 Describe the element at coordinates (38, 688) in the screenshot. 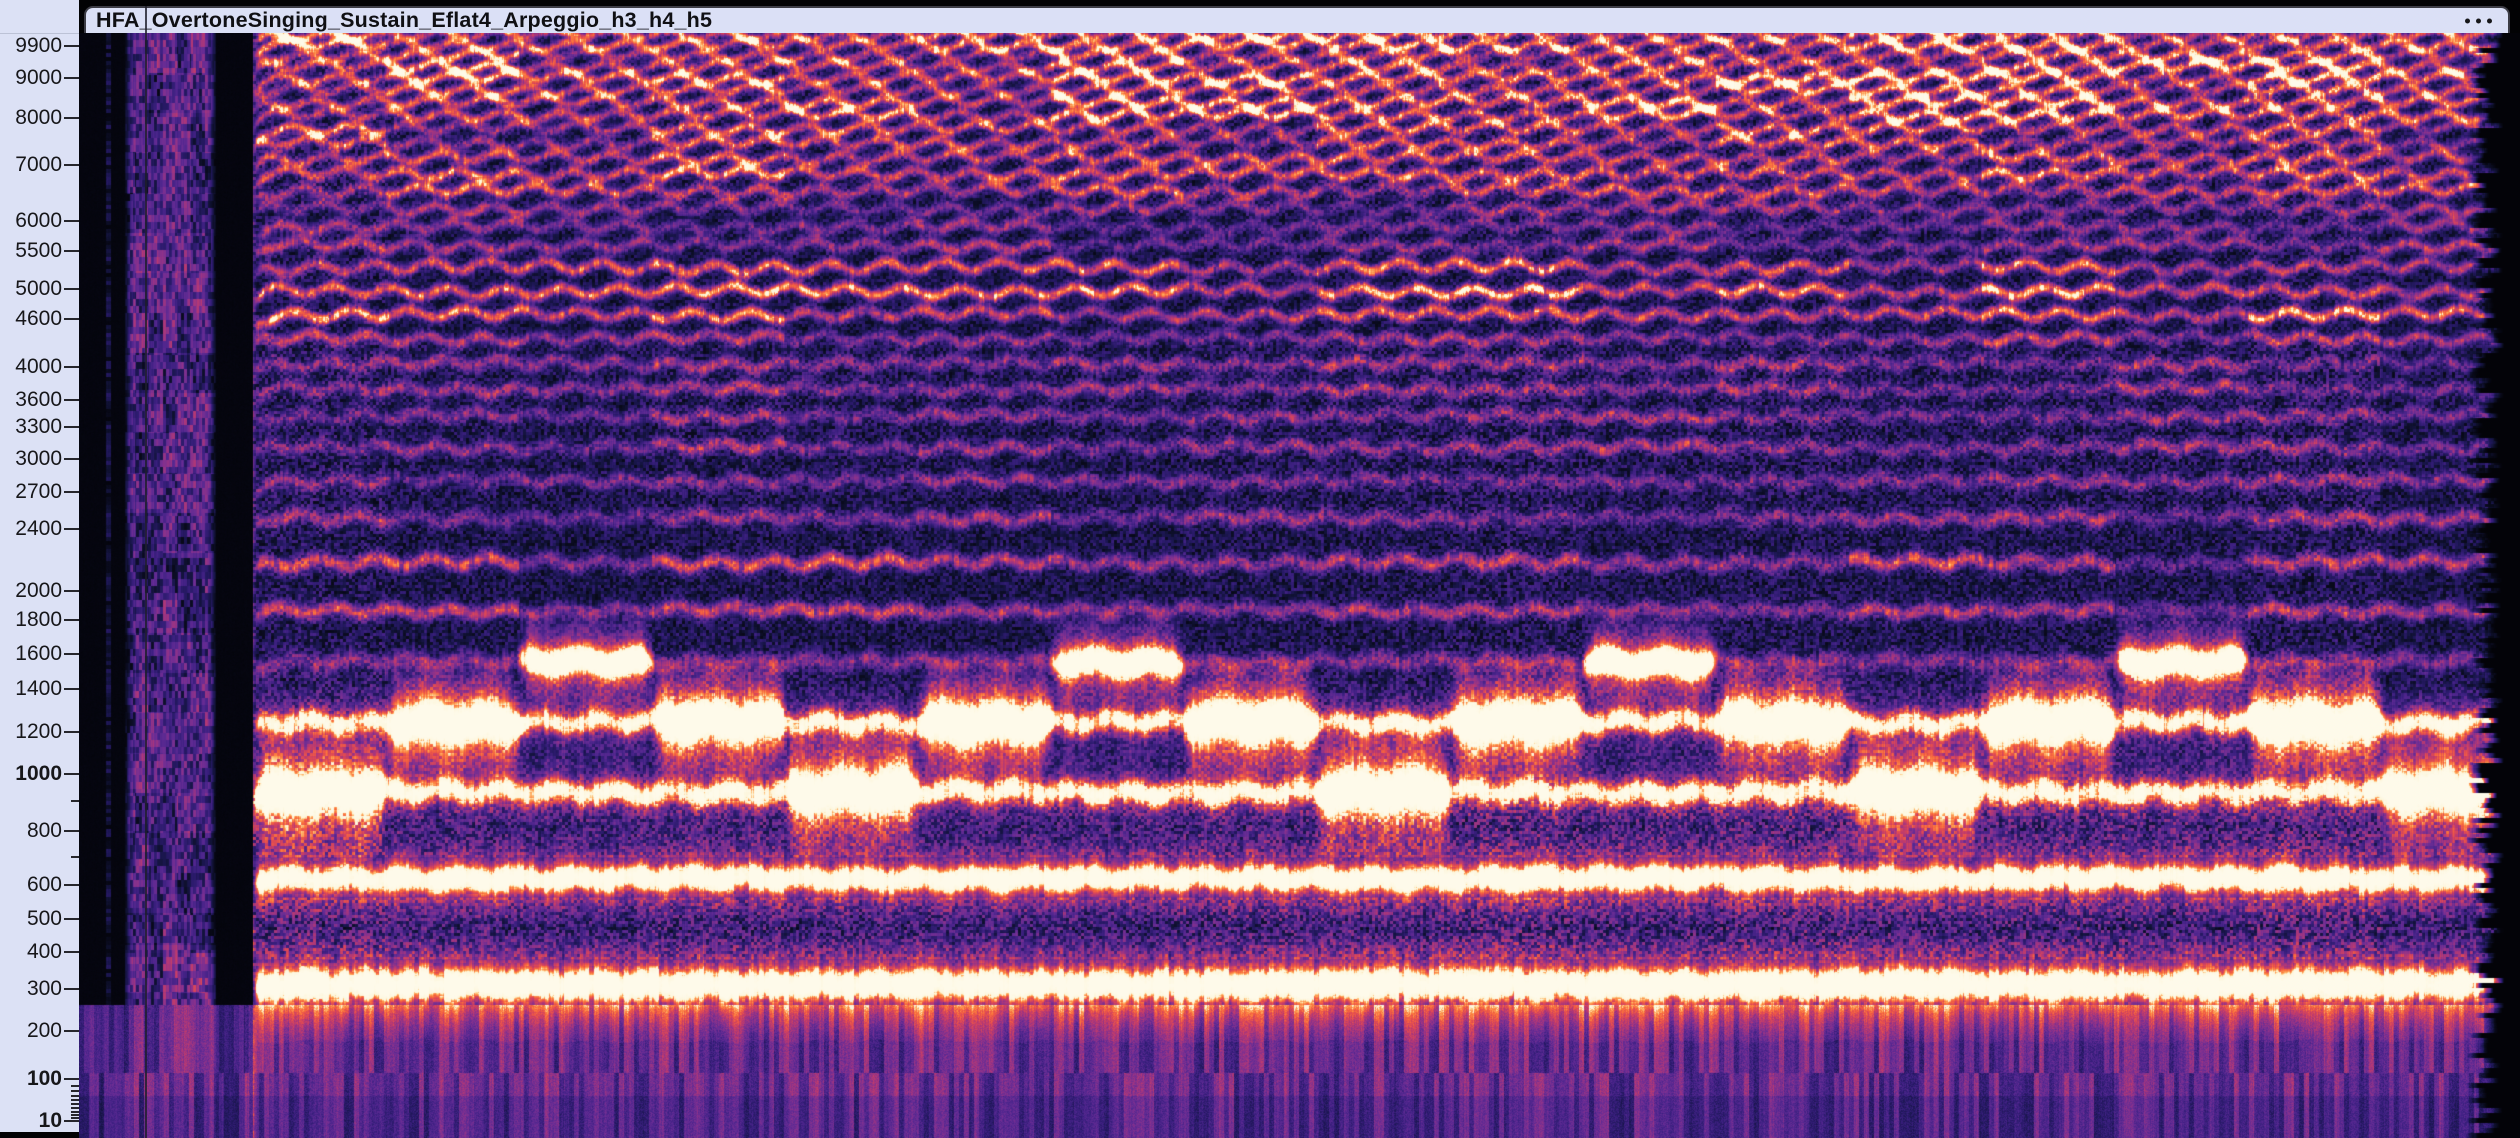

I see `axis-tick-label: 1400` at that location.